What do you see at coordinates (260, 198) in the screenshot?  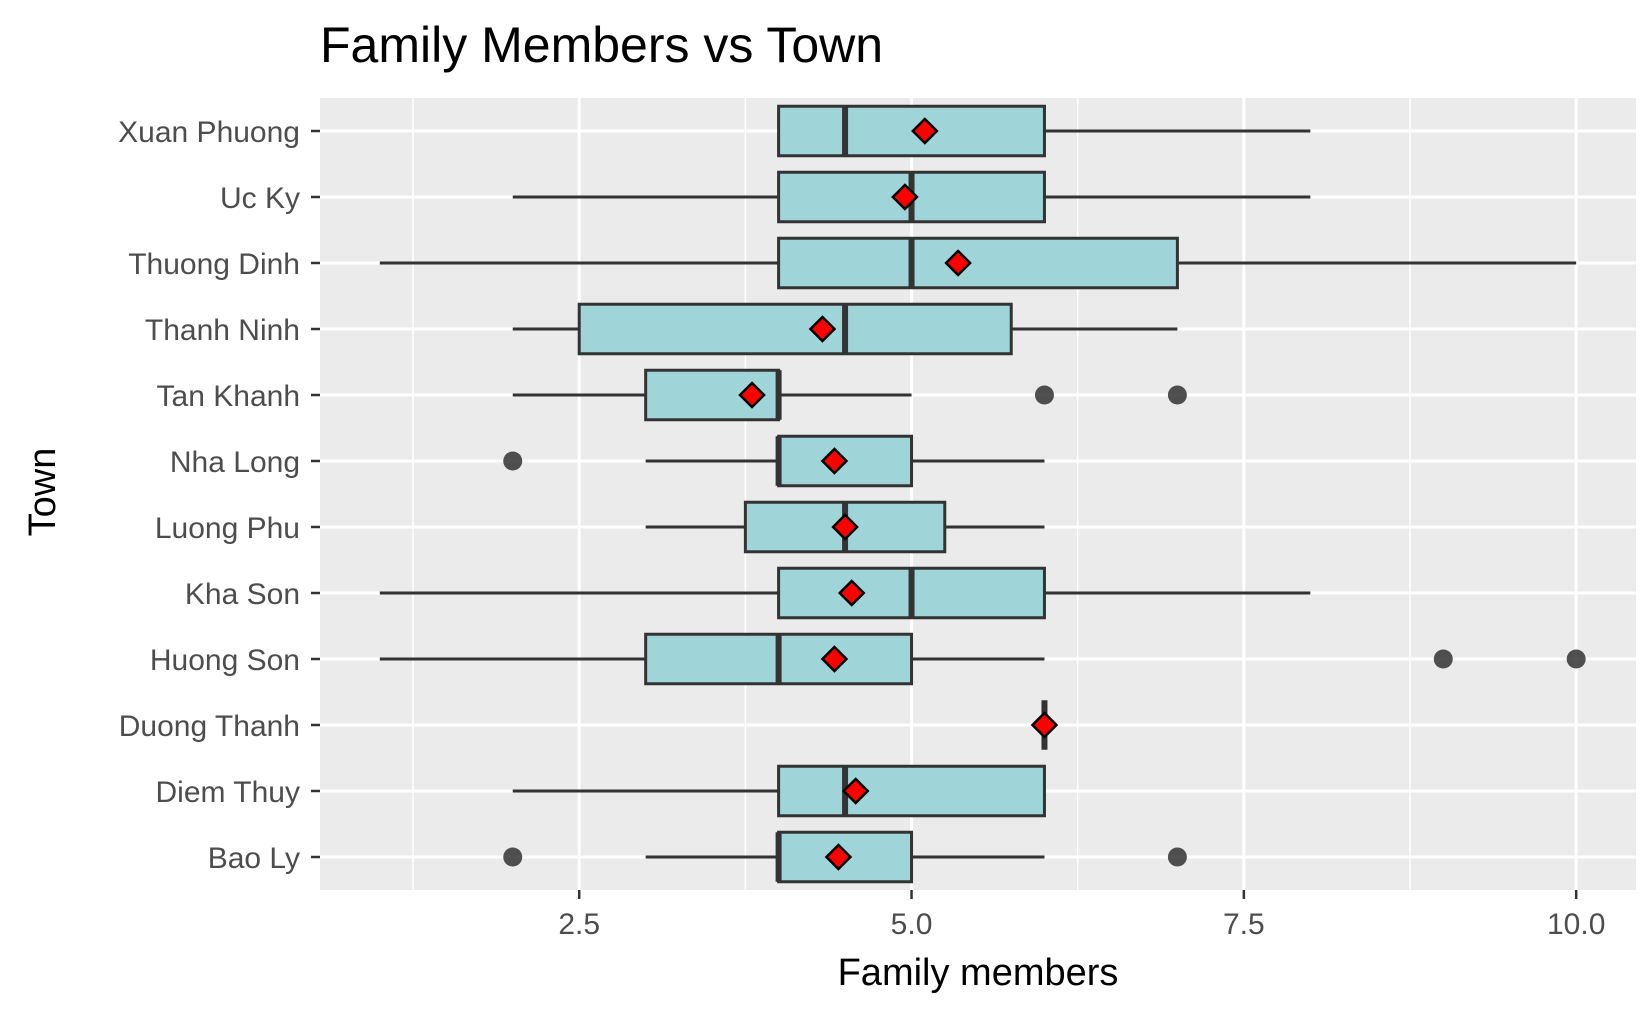 I see `y-tick-label: Uc Ky` at bounding box center [260, 198].